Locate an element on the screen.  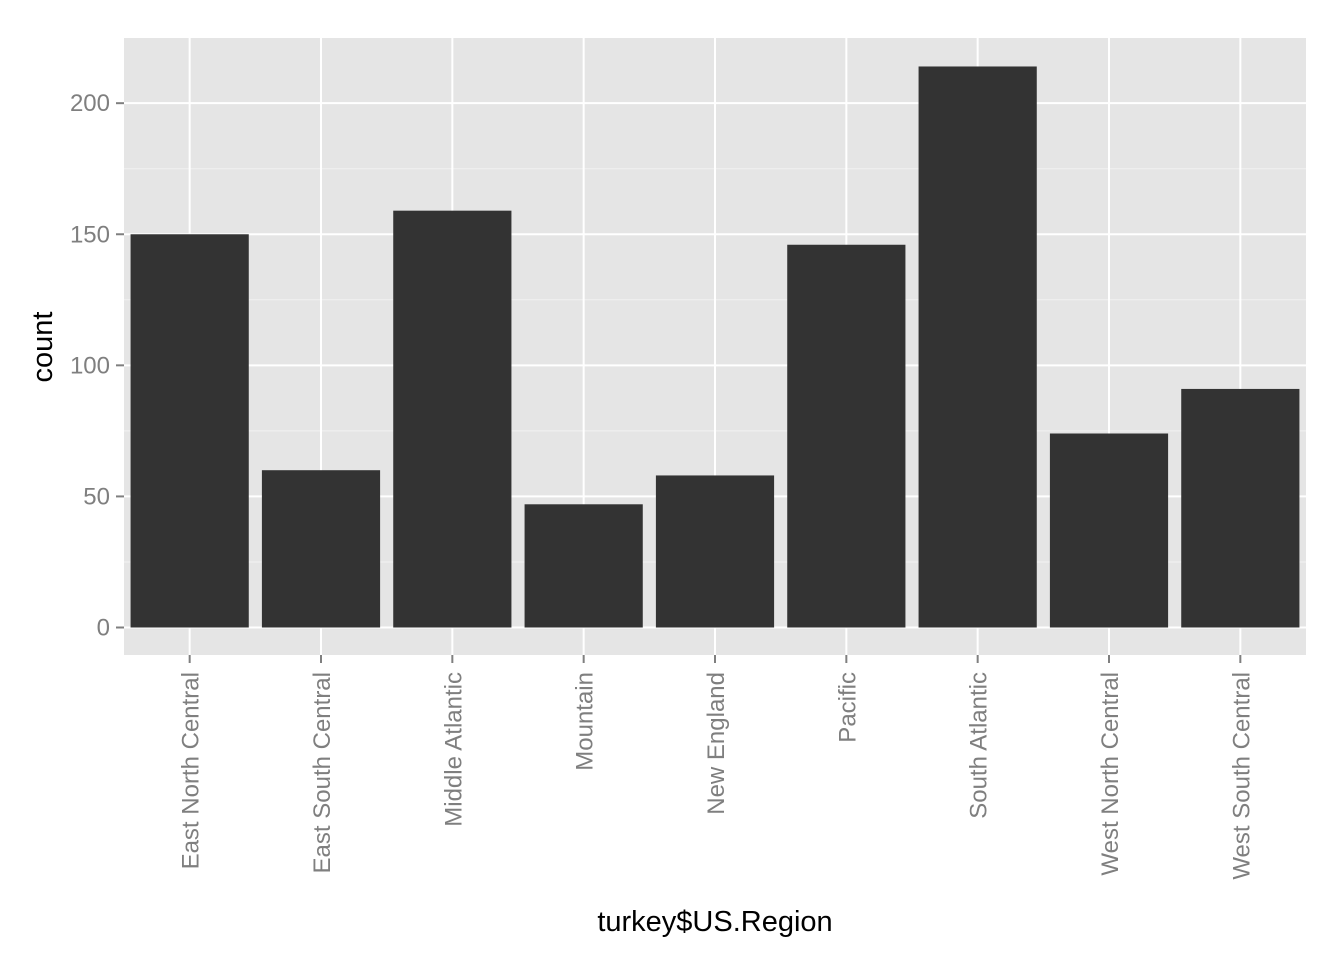
x-axis-title: turkey$US.Region is located at coordinates (714, 922).